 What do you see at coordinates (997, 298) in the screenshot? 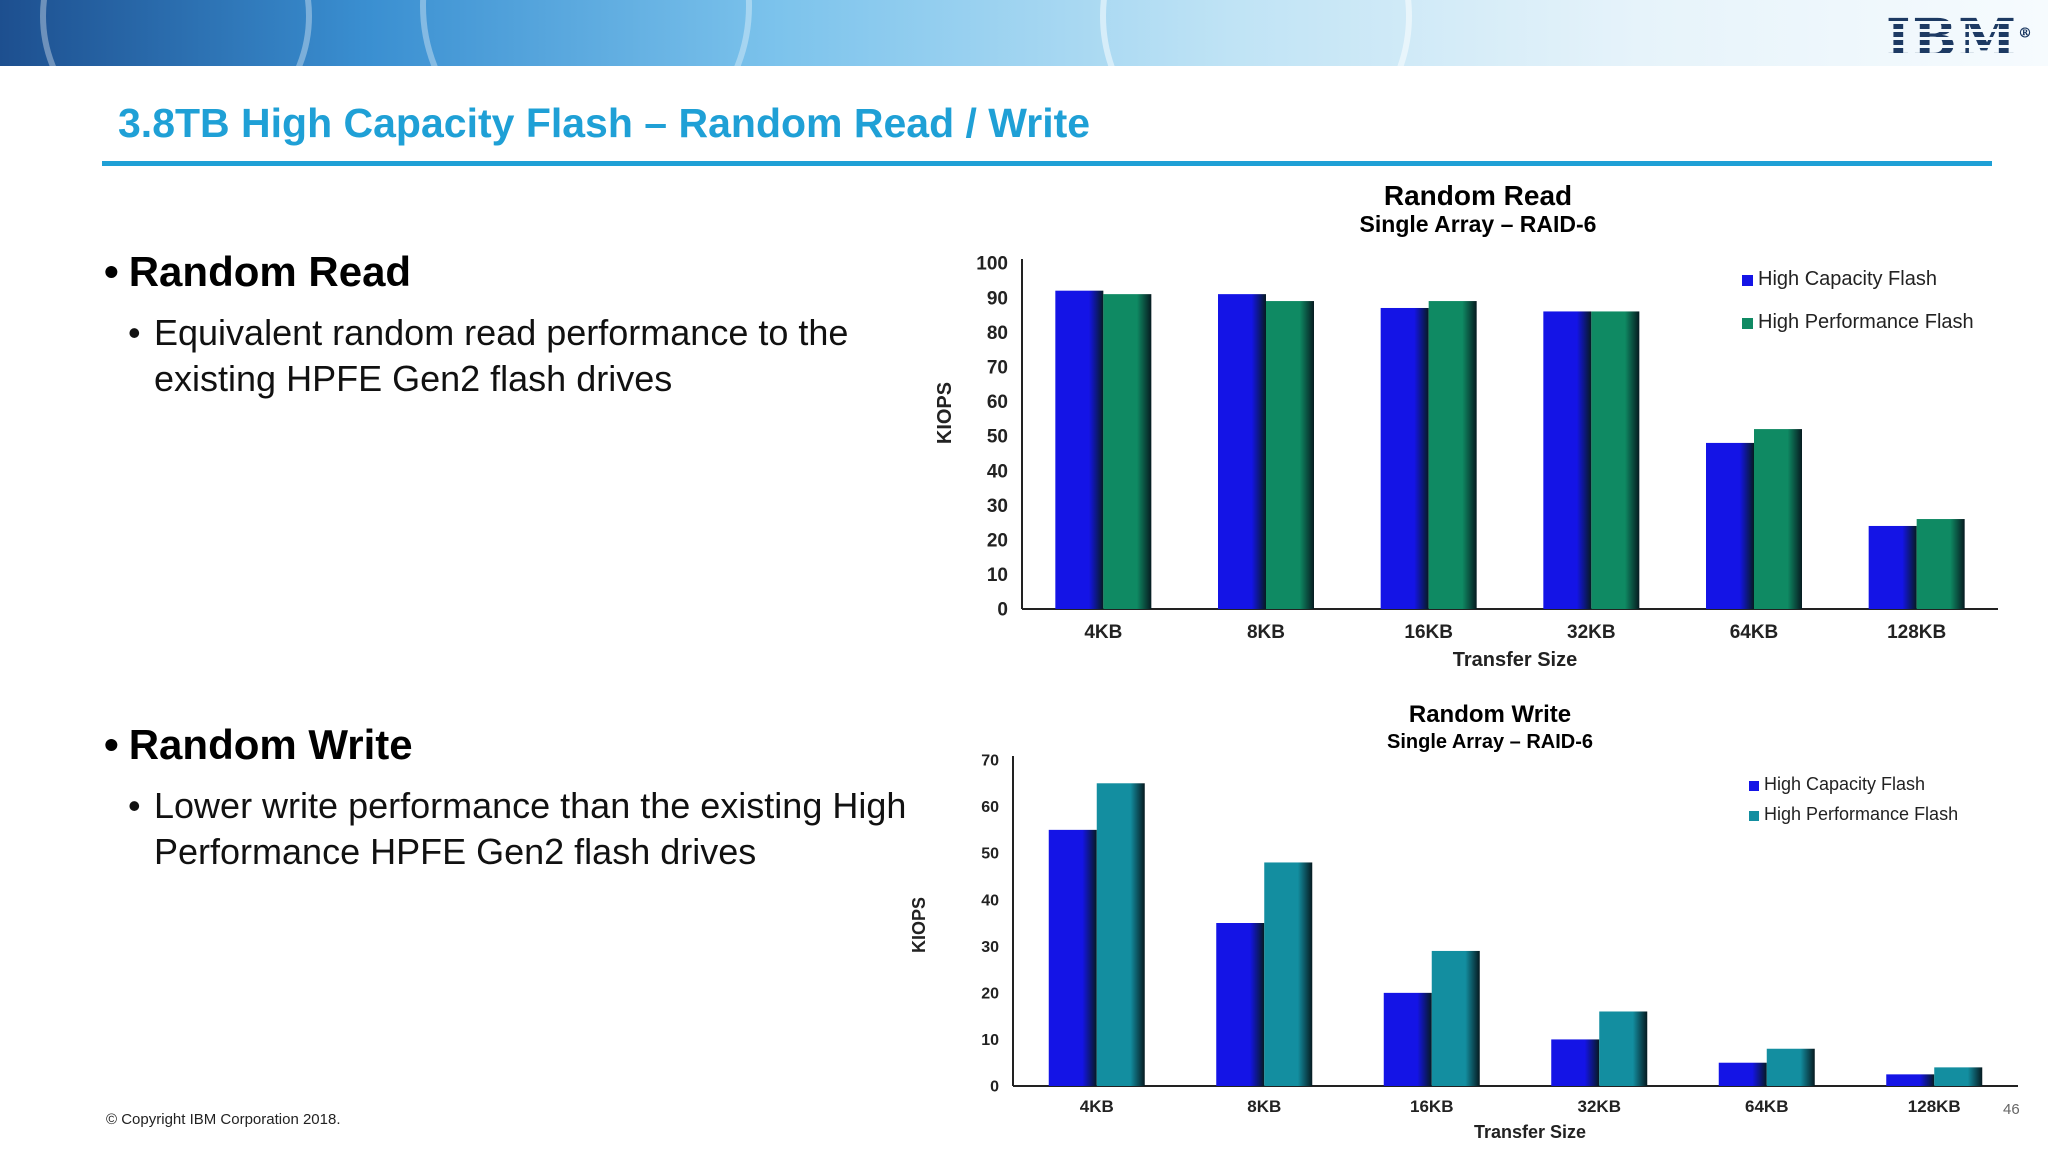
I see `y-tick-label: 90` at bounding box center [997, 298].